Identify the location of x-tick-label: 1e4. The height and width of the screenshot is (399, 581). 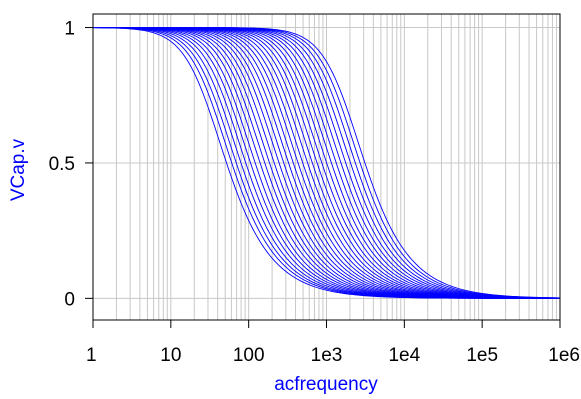
(404, 355).